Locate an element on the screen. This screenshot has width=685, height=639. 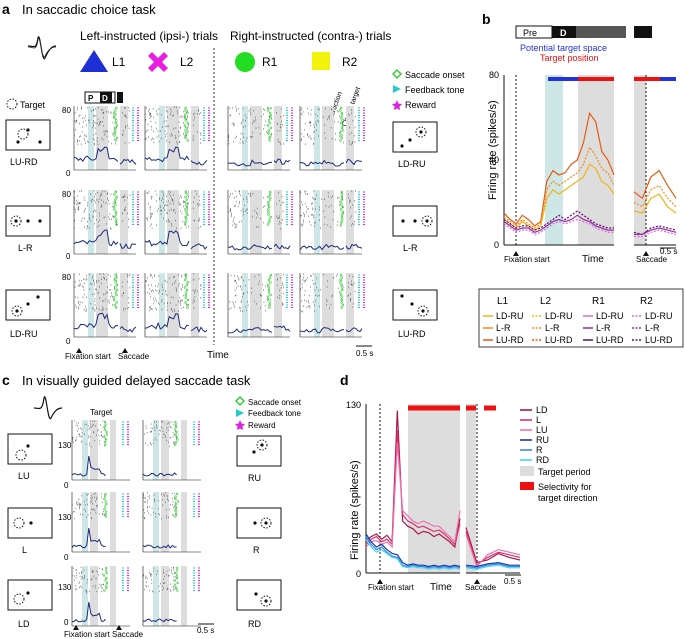
panel-d-label: d is located at coordinates (344, 380).